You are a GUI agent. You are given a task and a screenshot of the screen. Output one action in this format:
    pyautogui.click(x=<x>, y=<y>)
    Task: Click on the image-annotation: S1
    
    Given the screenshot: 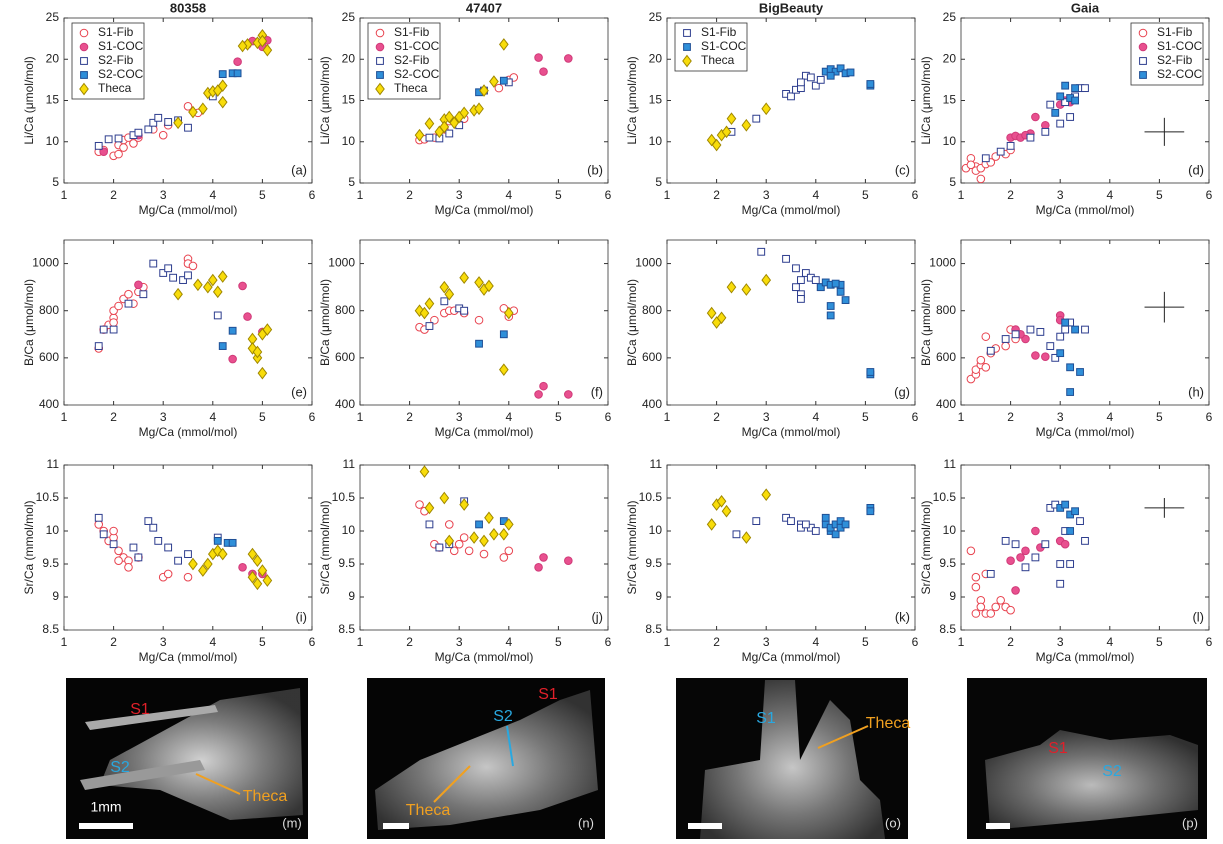 What is the action you would take?
    pyautogui.click(x=1058, y=748)
    